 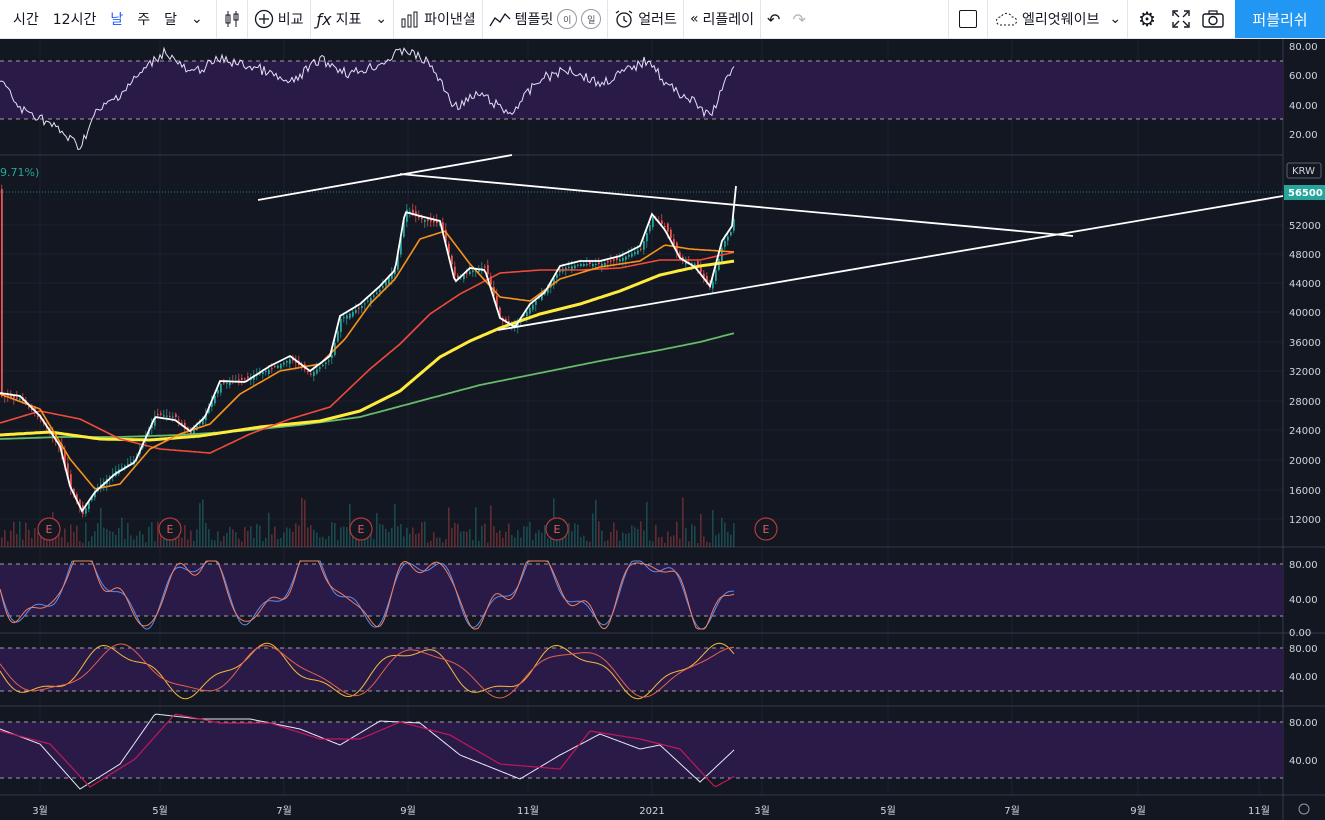 I want to click on price-tick: 20000, so click(x=1305, y=461).